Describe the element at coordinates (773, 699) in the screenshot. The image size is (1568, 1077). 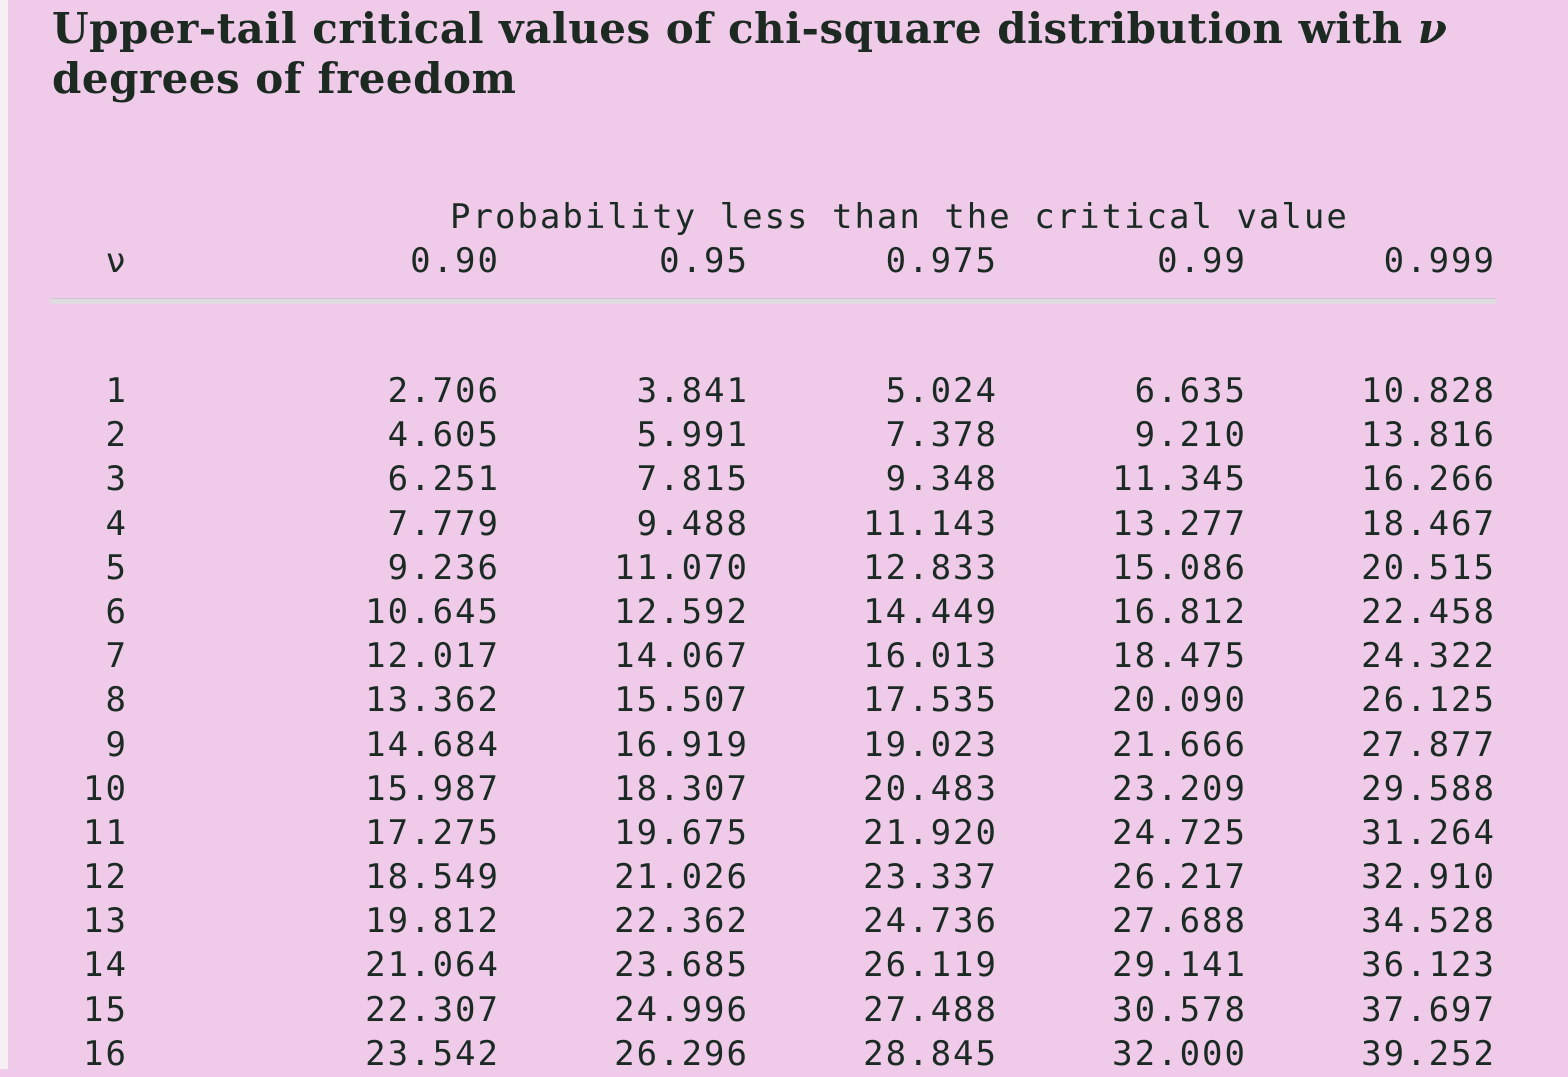
I see `table-row: 8 13.362 15.507 17.535 20.090 26.125` at that location.